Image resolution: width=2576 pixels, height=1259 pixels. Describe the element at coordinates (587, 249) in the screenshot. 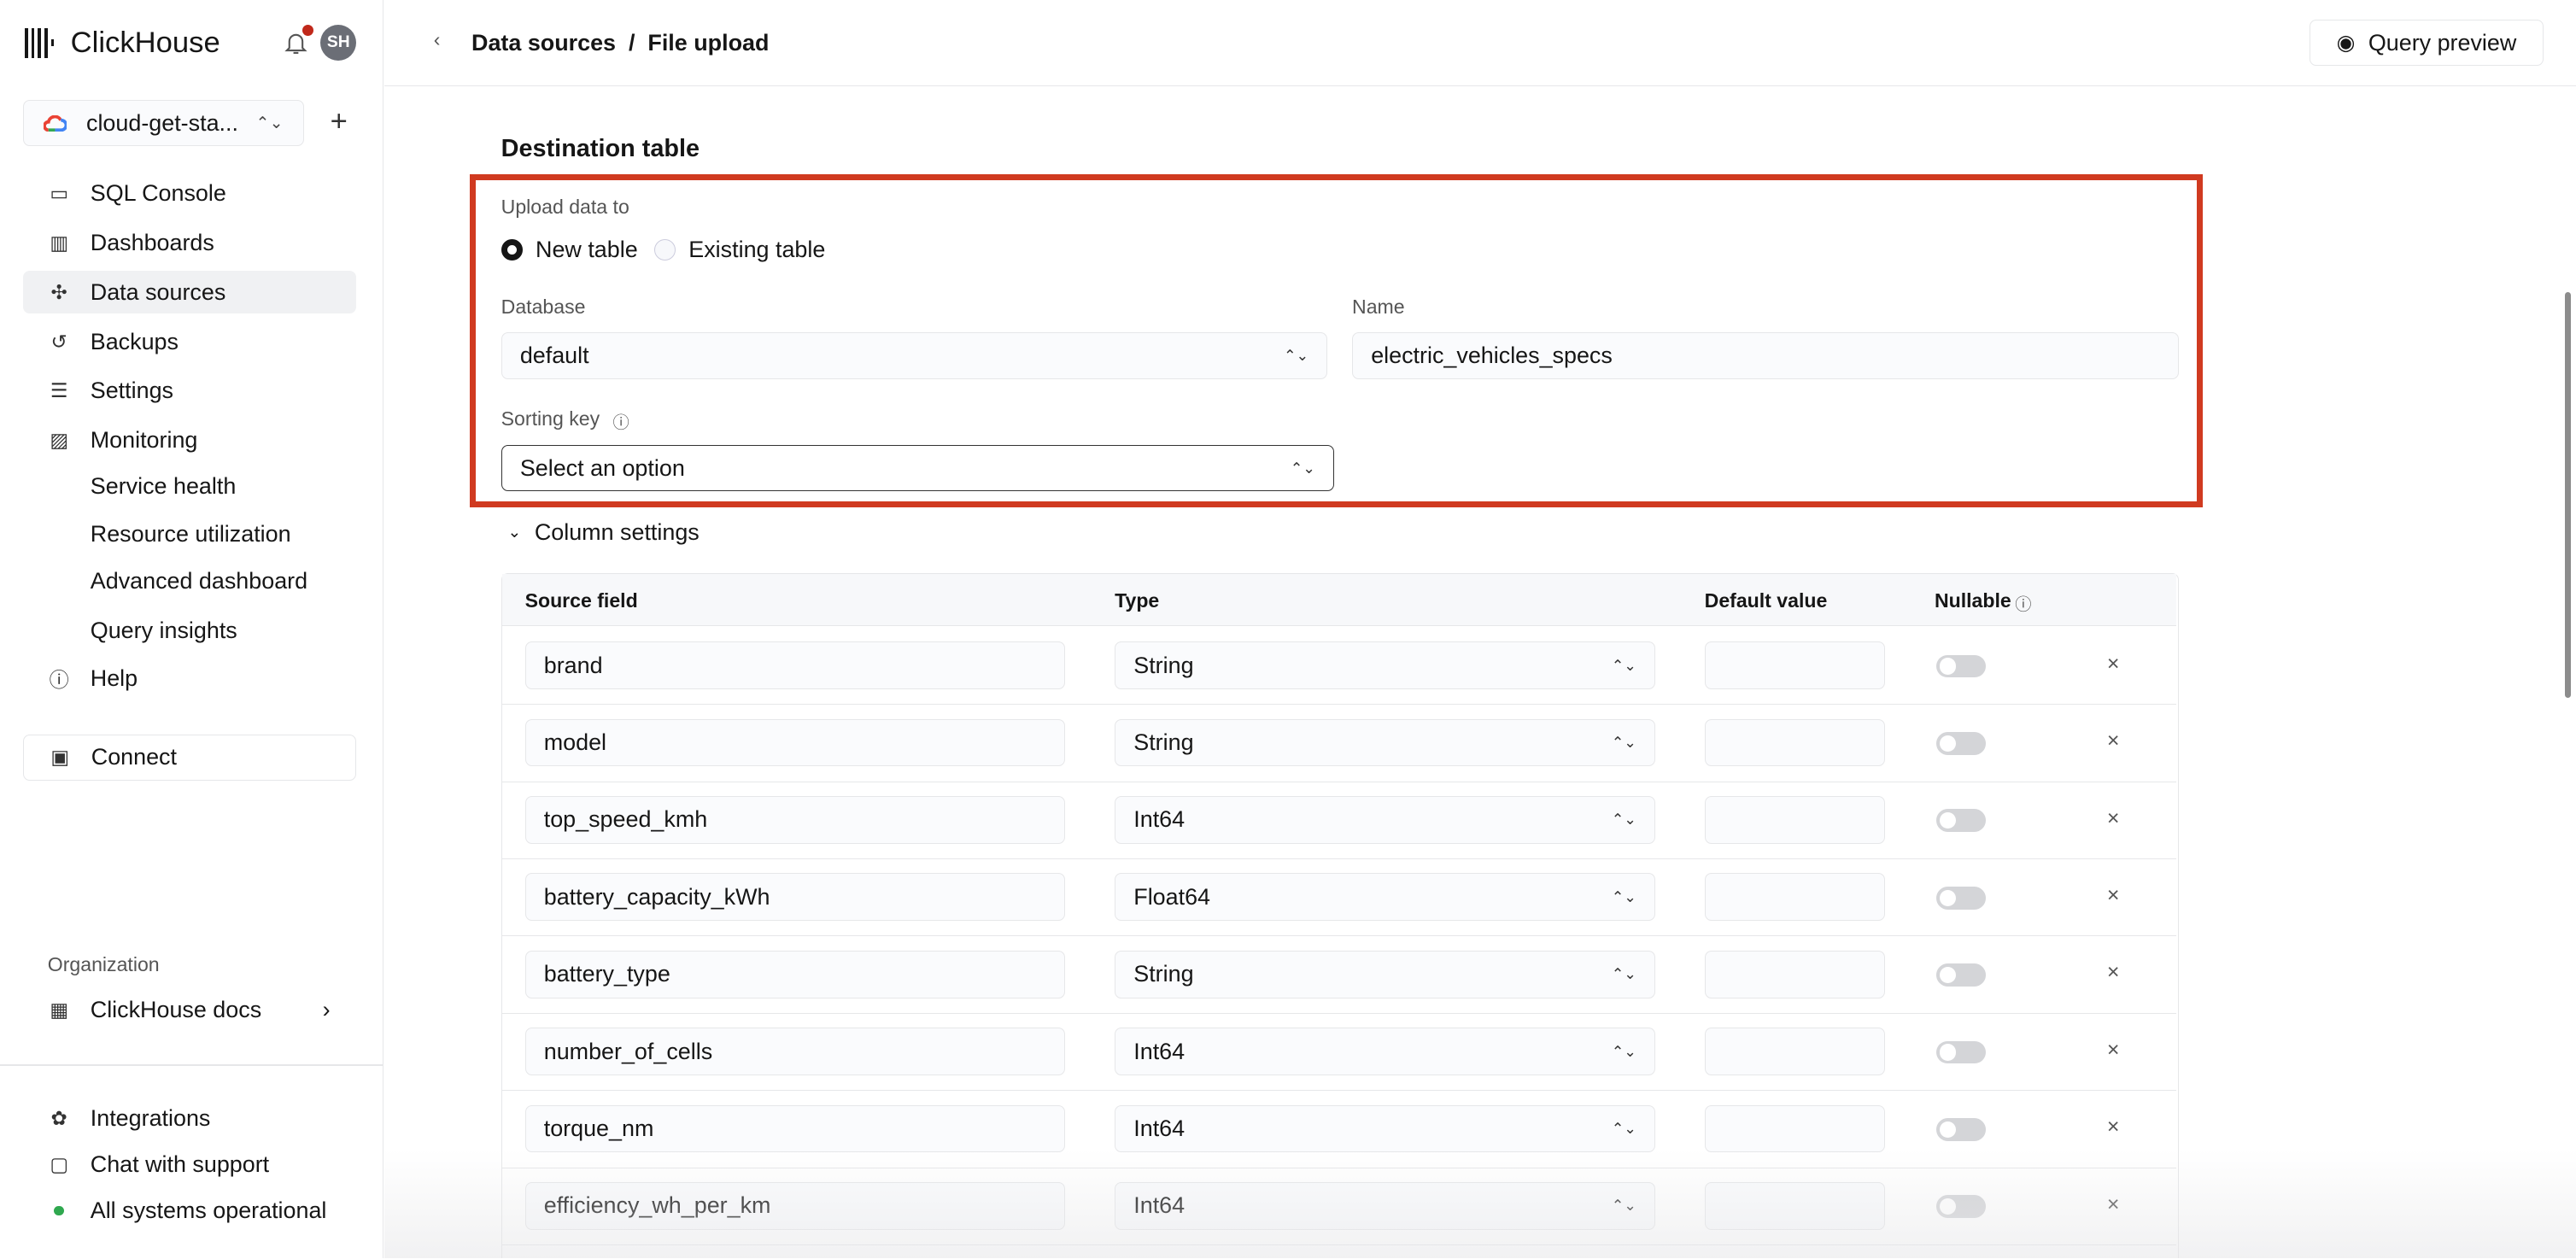

I see `radio-new-table-label: New table` at that location.